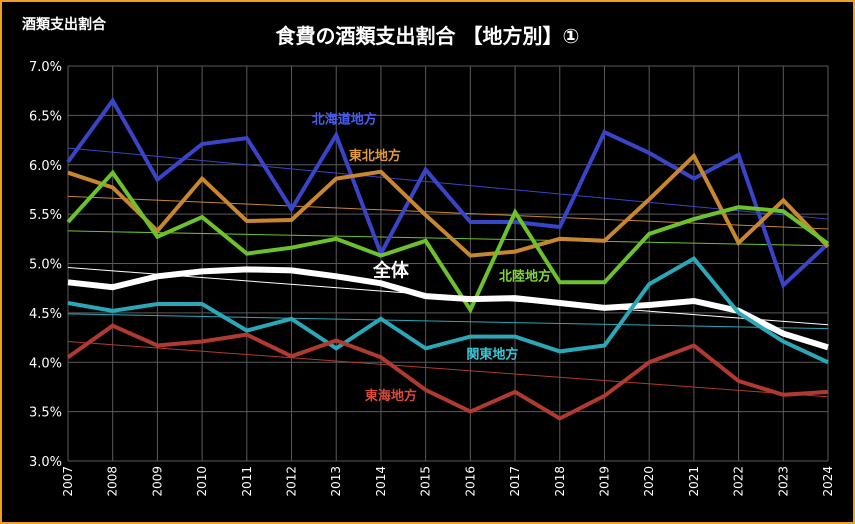 This screenshot has height=524, width=855. I want to click on y-tick-label: 5.0%, so click(45, 265).